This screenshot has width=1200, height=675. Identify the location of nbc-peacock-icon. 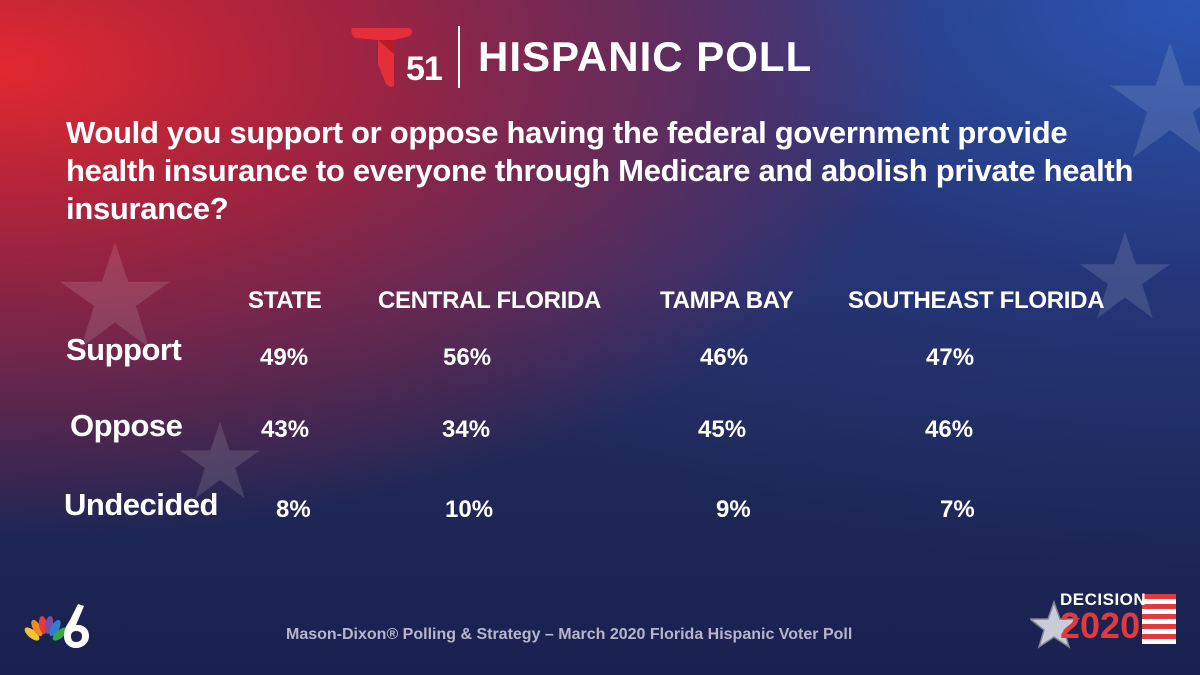
(56, 626).